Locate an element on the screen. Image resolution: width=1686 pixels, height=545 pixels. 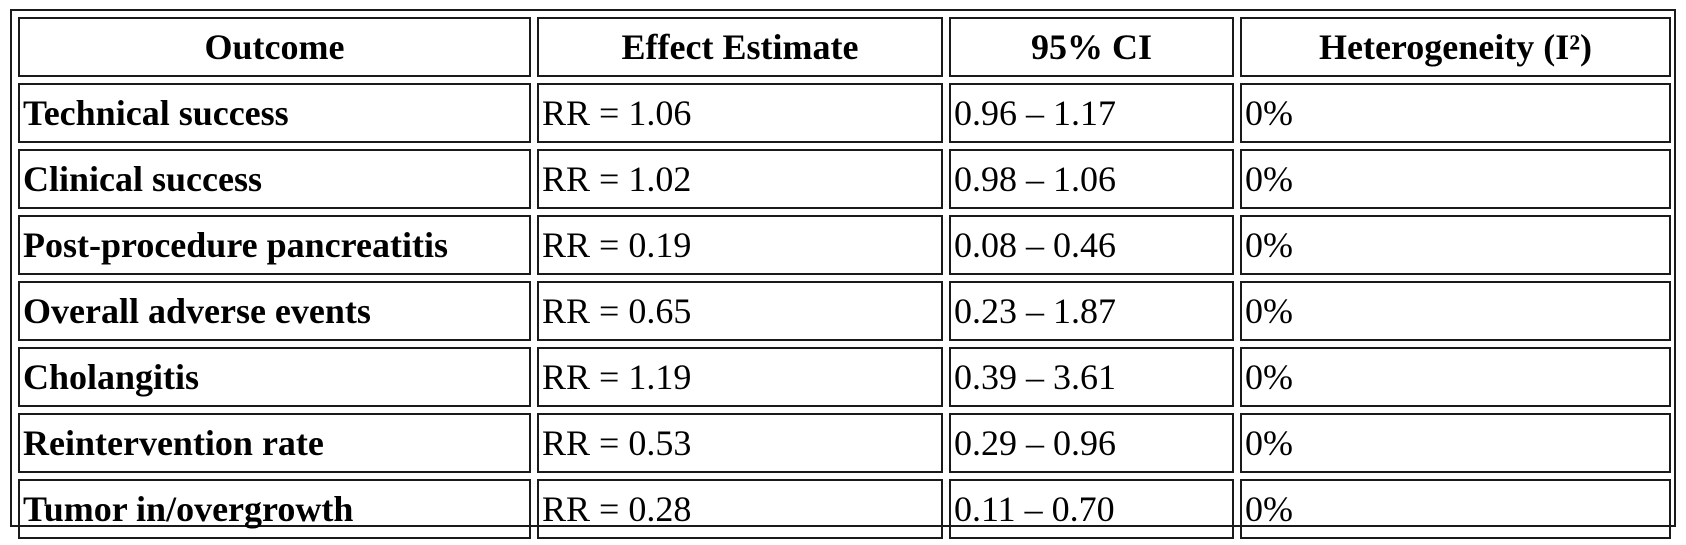
ci-cell: 0.98 – 1.06 is located at coordinates (1091, 179).